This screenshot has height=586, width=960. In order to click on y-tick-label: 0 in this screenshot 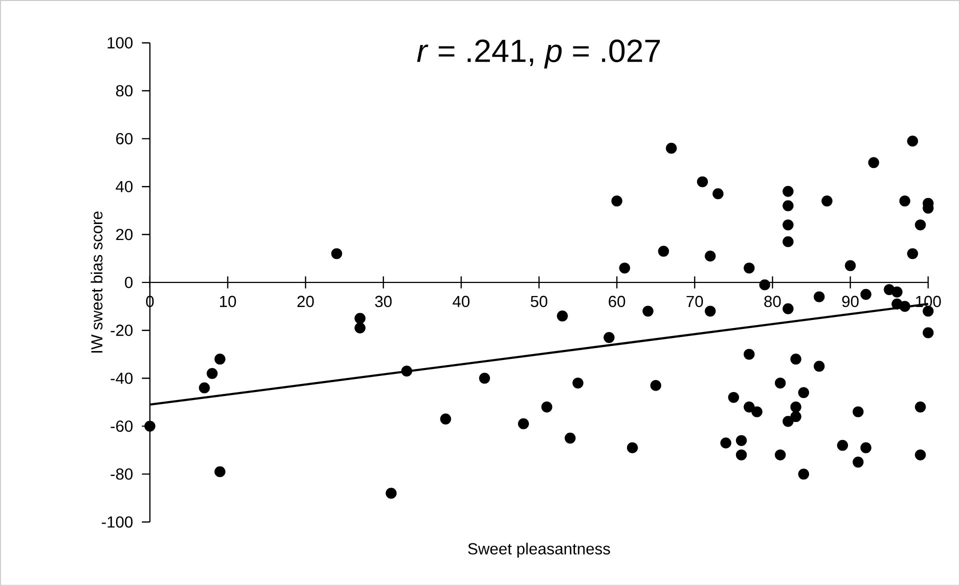, I will do `click(128, 282)`.